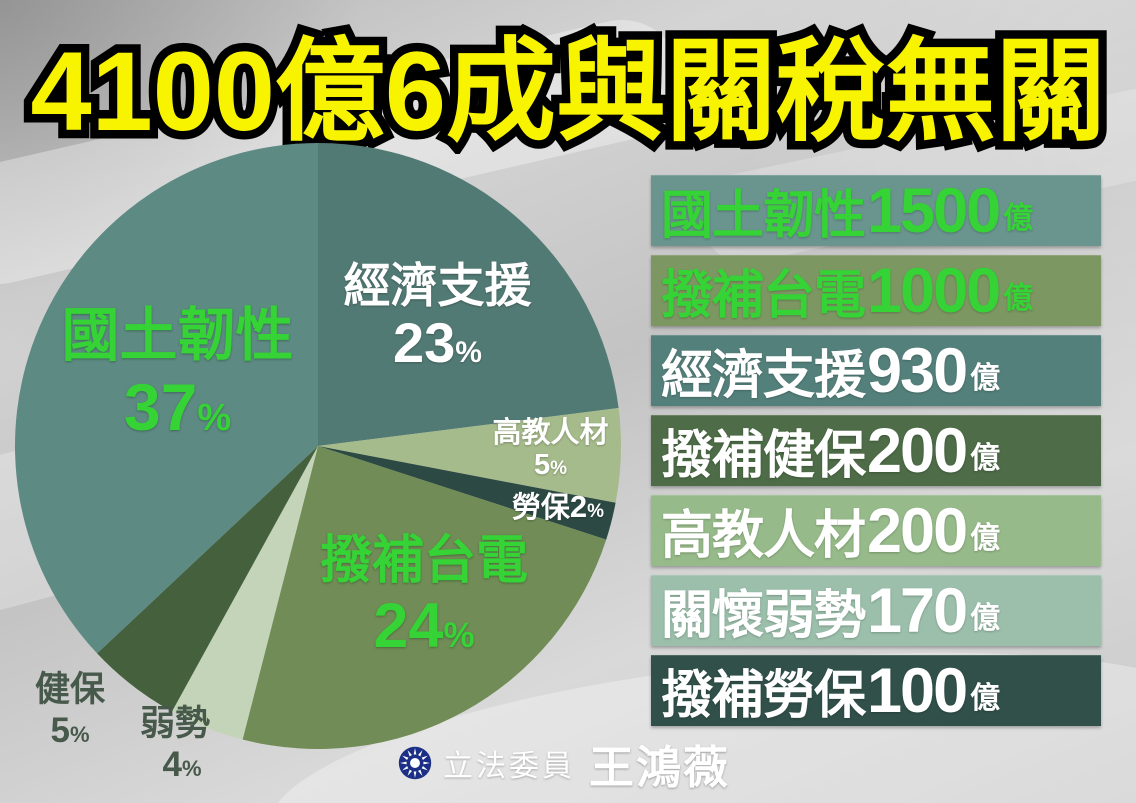  What do you see at coordinates (917, 610) in the screenshot?
I see `legend-amount: 170` at bounding box center [917, 610].